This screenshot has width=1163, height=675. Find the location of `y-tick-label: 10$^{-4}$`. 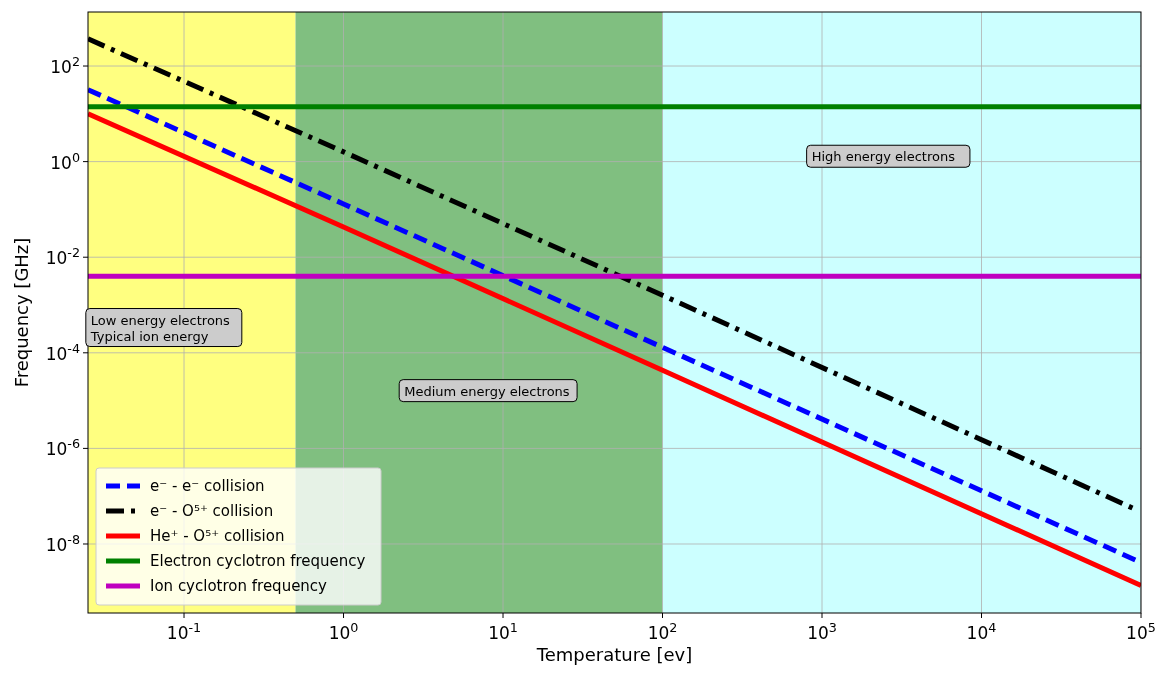

y-tick-label: 10$^{-4}$ is located at coordinates (62, 352).